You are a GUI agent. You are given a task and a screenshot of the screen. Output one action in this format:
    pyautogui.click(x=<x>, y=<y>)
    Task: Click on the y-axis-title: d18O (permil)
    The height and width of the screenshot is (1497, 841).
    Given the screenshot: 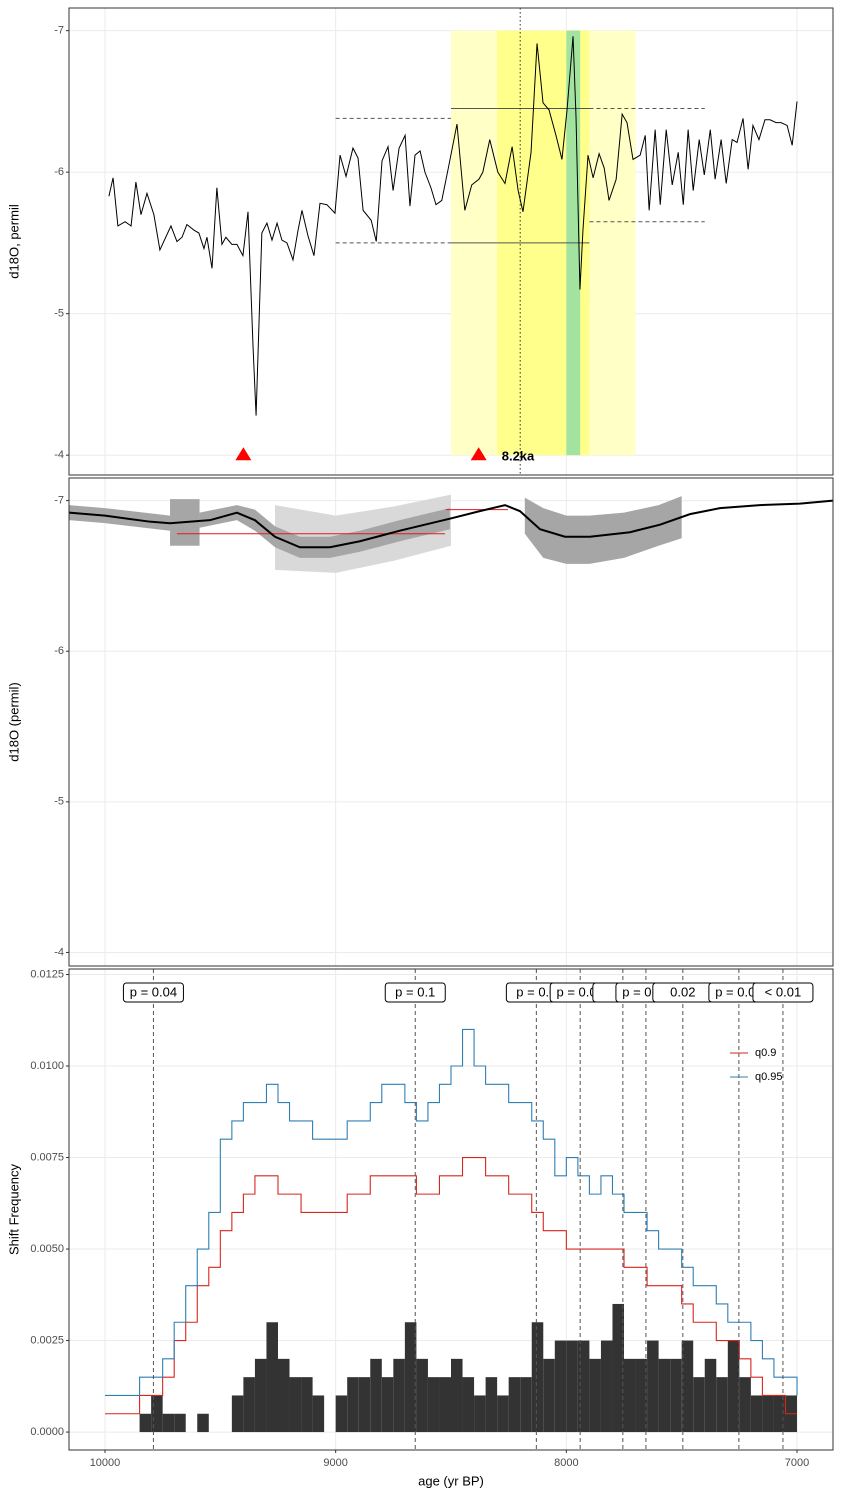 What is the action you would take?
    pyautogui.click(x=13, y=721)
    